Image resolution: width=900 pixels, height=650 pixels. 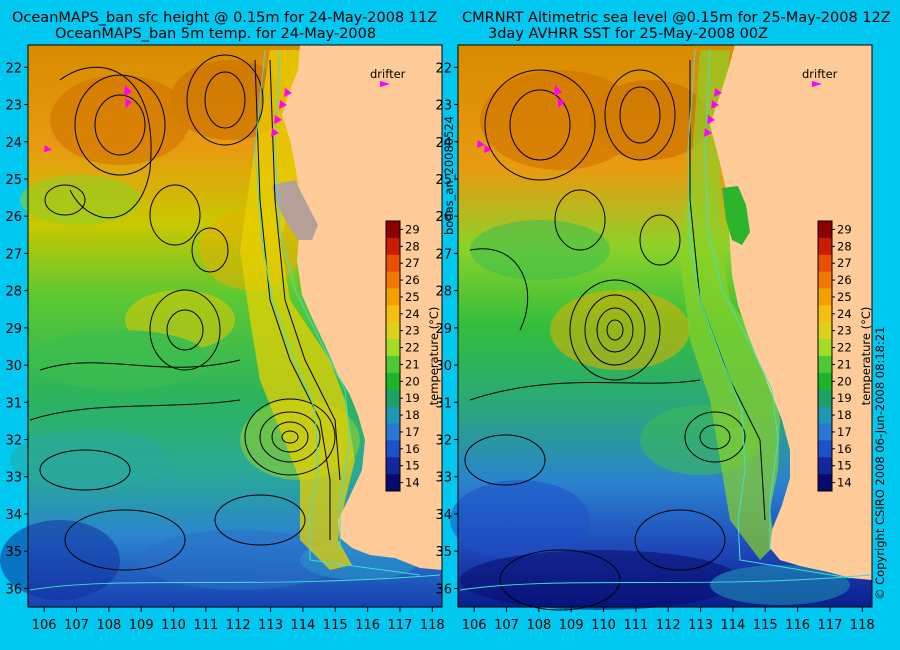 What do you see at coordinates (668, 625) in the screenshot?
I see `panel-2-lon-tick-label: 112` at bounding box center [668, 625].